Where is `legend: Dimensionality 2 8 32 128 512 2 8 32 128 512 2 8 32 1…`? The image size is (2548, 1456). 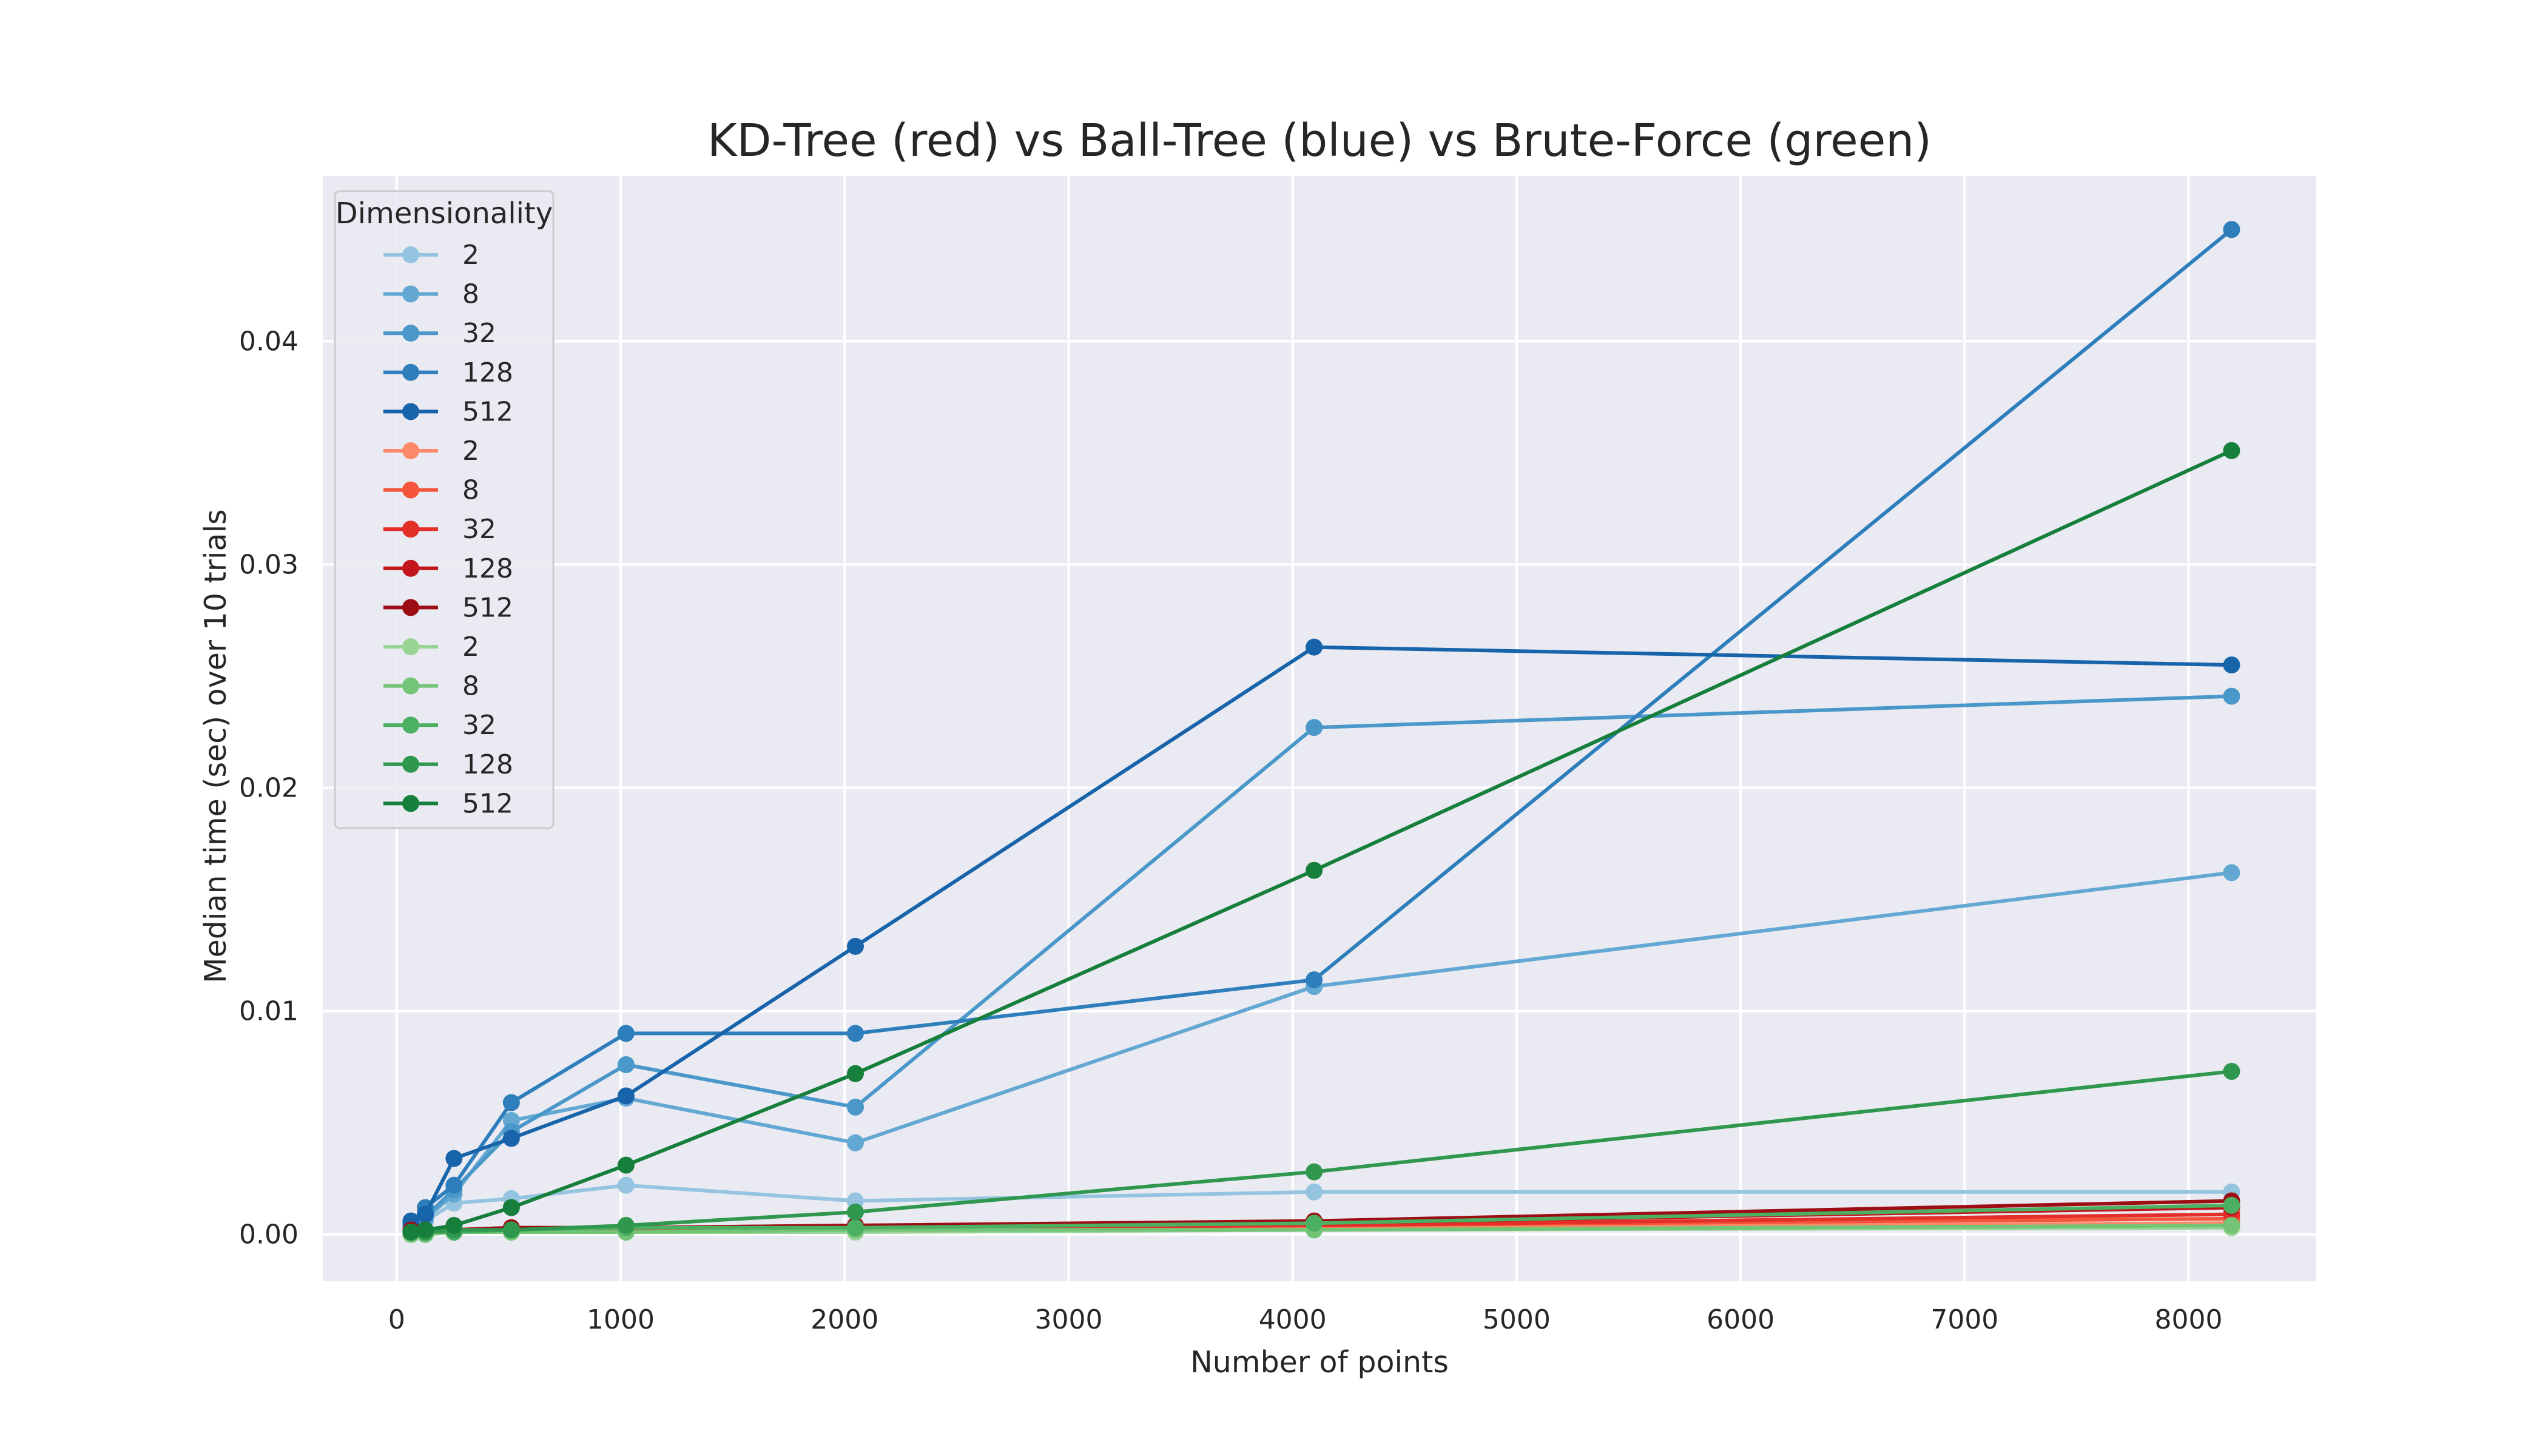 legend: Dimensionality 2 8 32 128 512 2 8 32 128 512 2 8 32 1… is located at coordinates (444, 509).